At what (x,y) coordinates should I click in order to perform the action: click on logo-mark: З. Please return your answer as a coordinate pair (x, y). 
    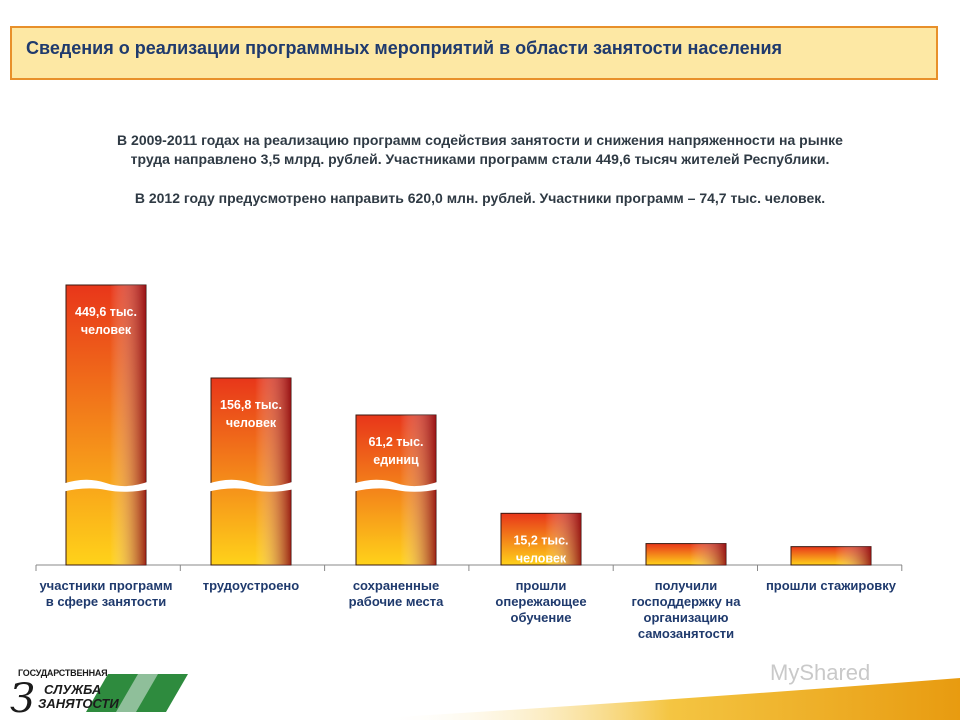
    Looking at the image, I should click on (22, 699).